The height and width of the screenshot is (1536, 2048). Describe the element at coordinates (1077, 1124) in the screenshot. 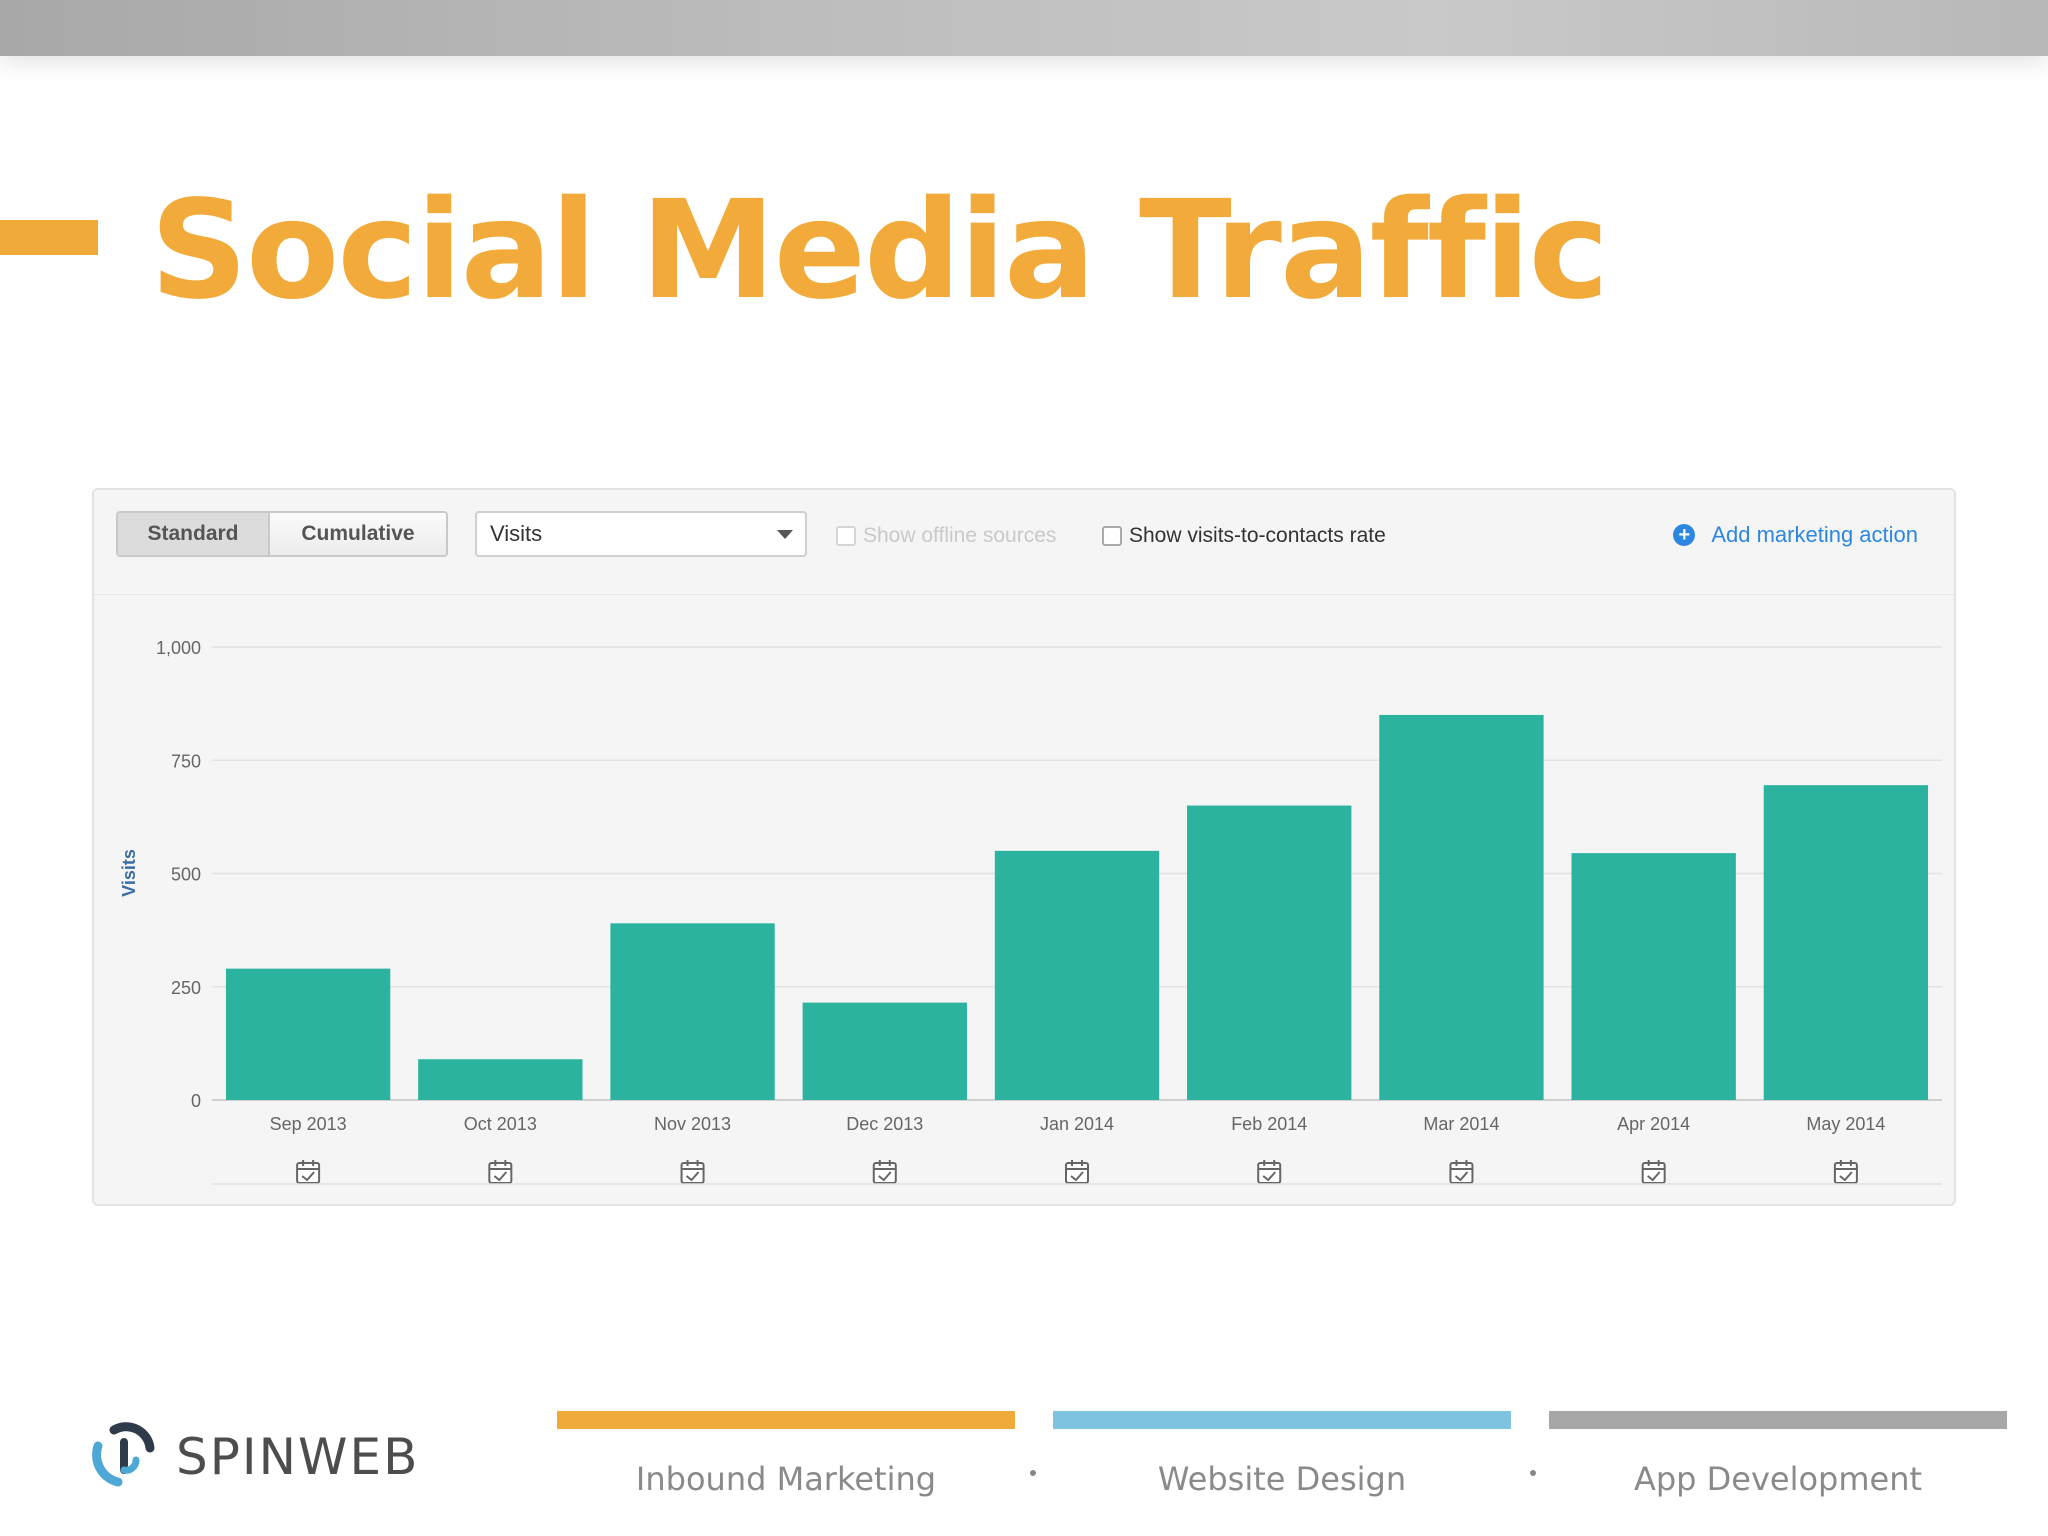

I see `x-tick-label: Jan 2014` at that location.